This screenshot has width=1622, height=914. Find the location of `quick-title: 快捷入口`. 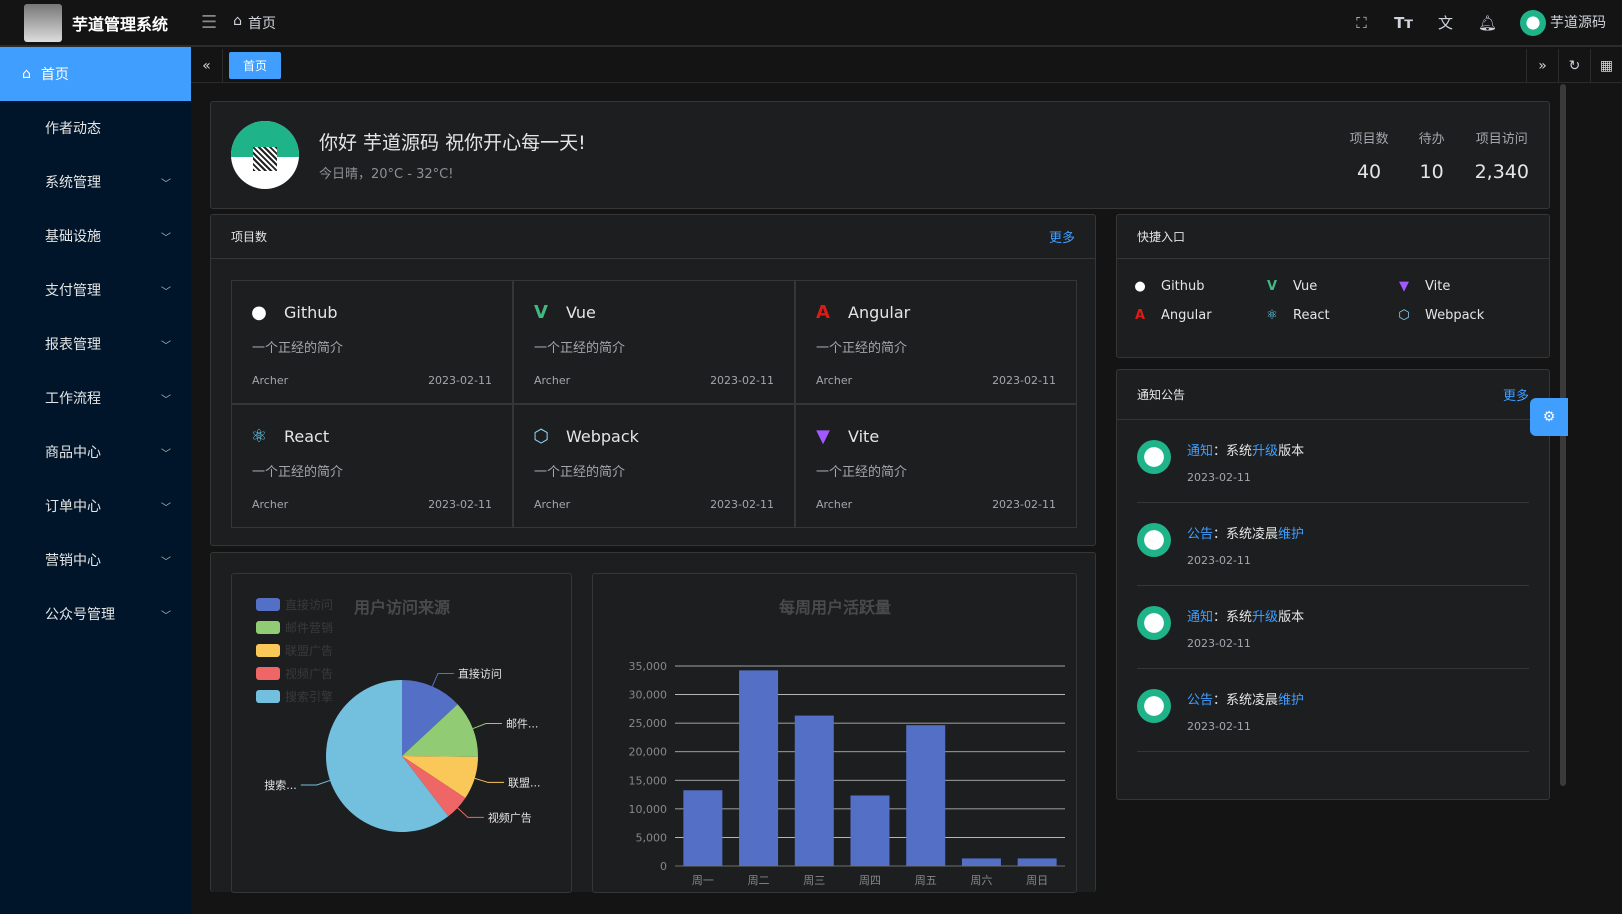

quick-title: 快捷入口 is located at coordinates (1161, 237).